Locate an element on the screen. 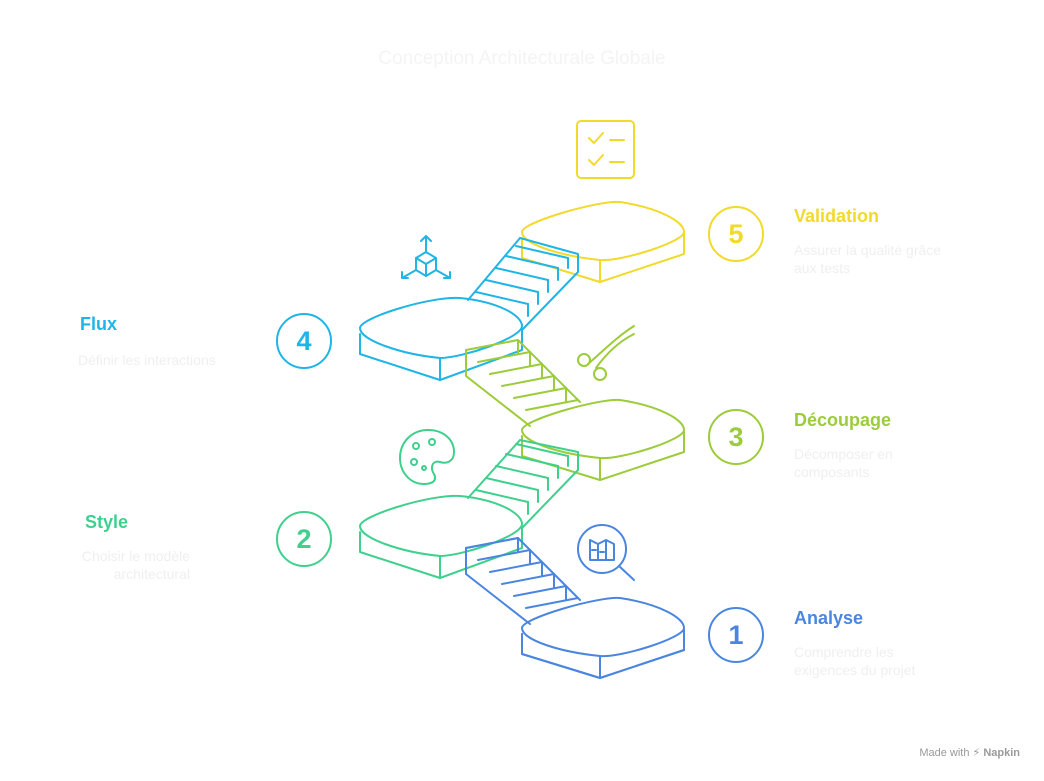  step-4-number: 4 is located at coordinates (304, 341).